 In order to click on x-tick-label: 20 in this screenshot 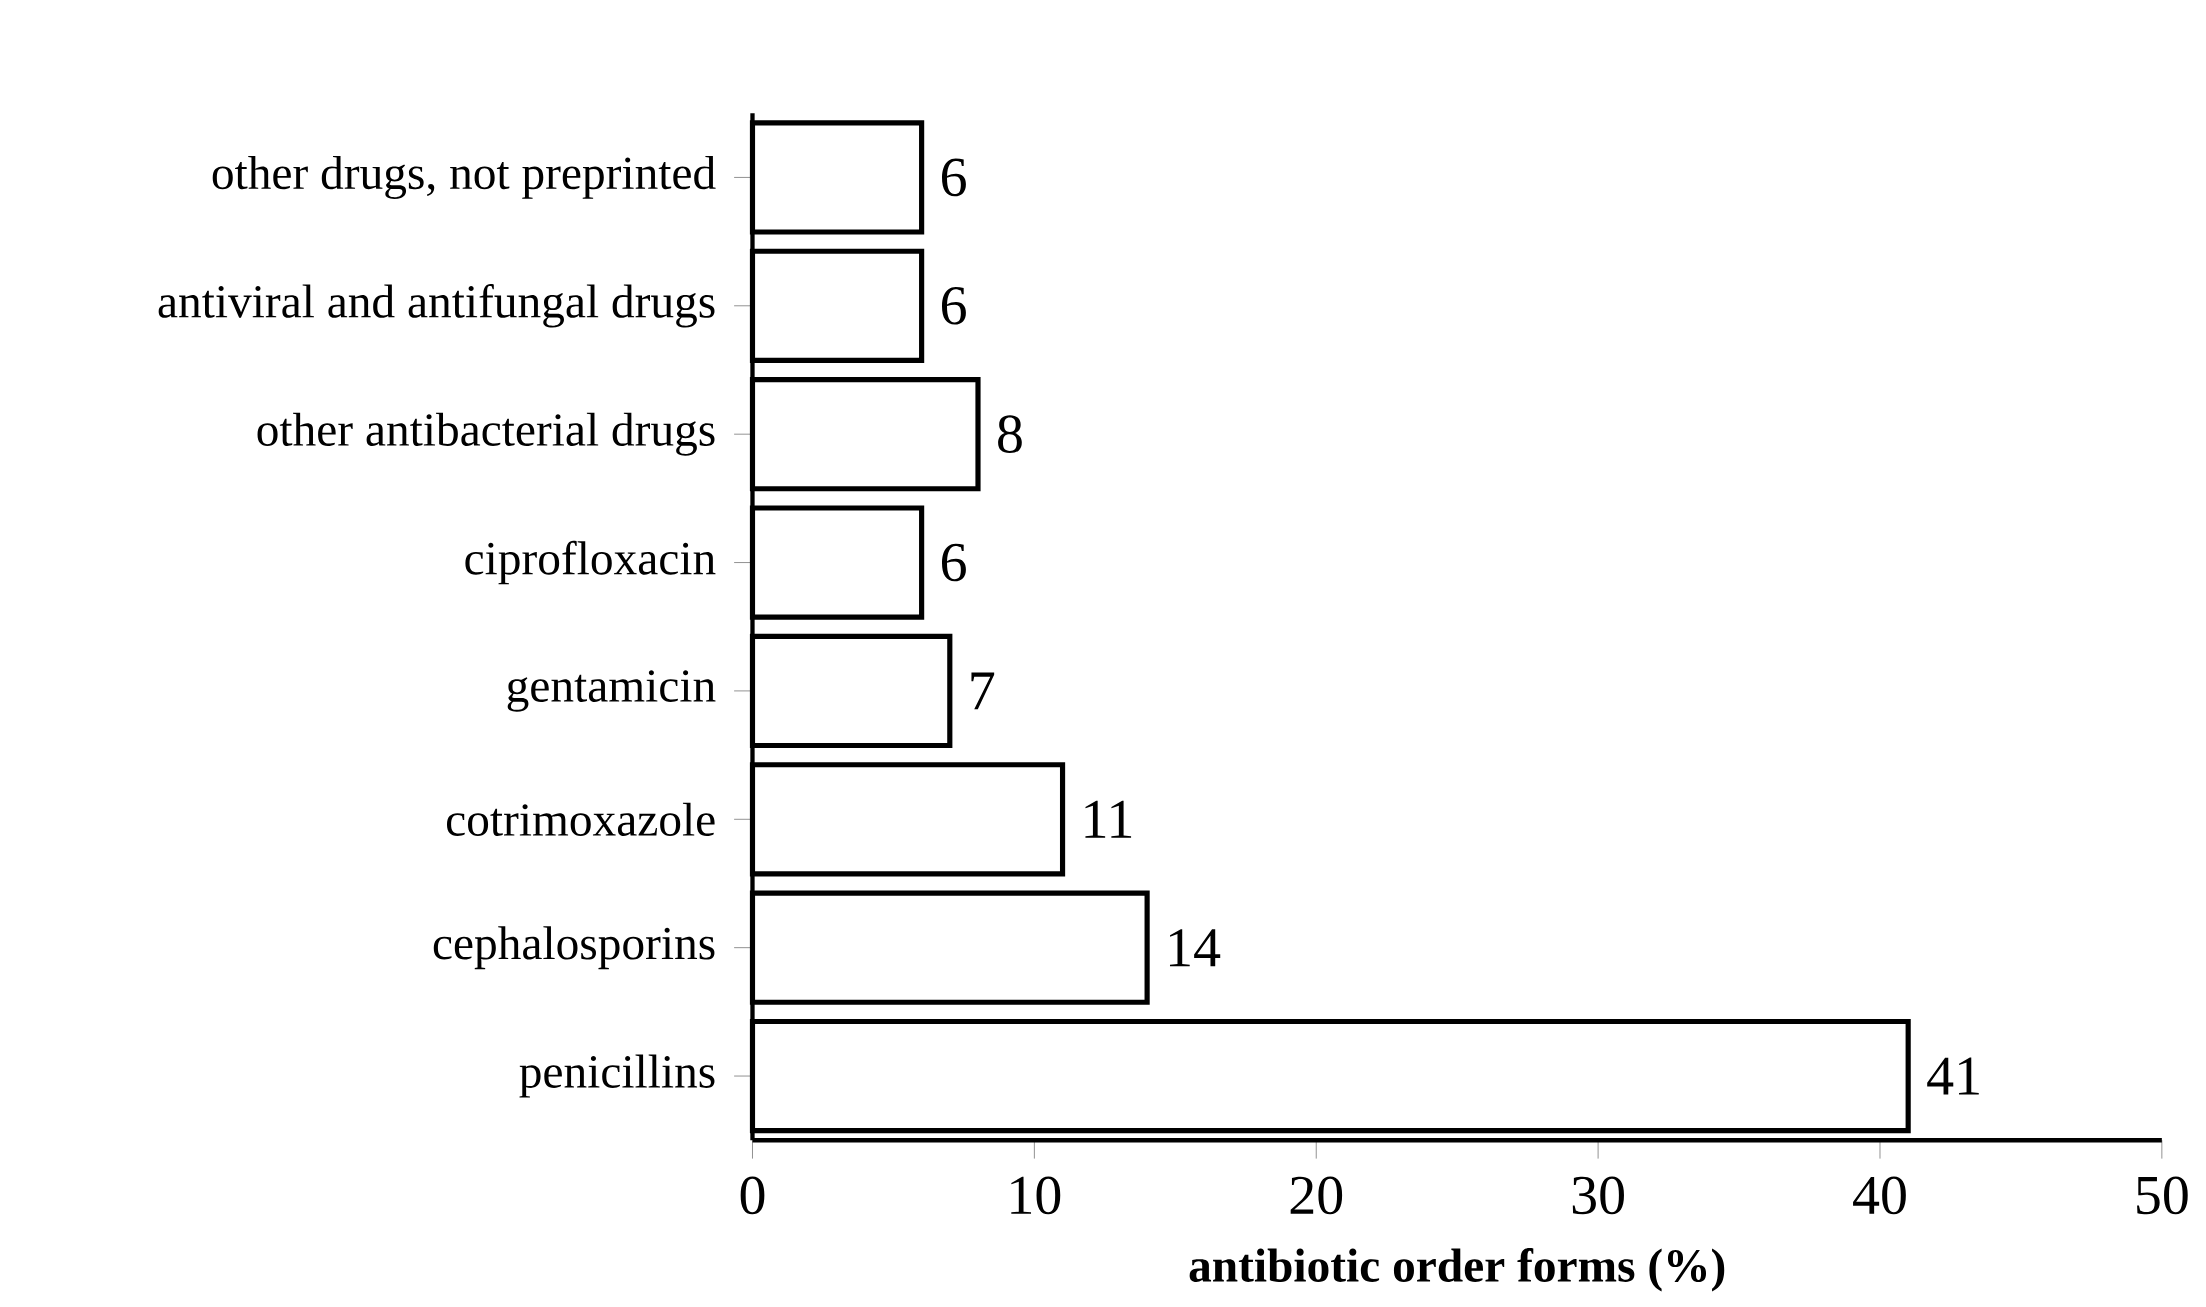, I will do `click(1316, 1195)`.